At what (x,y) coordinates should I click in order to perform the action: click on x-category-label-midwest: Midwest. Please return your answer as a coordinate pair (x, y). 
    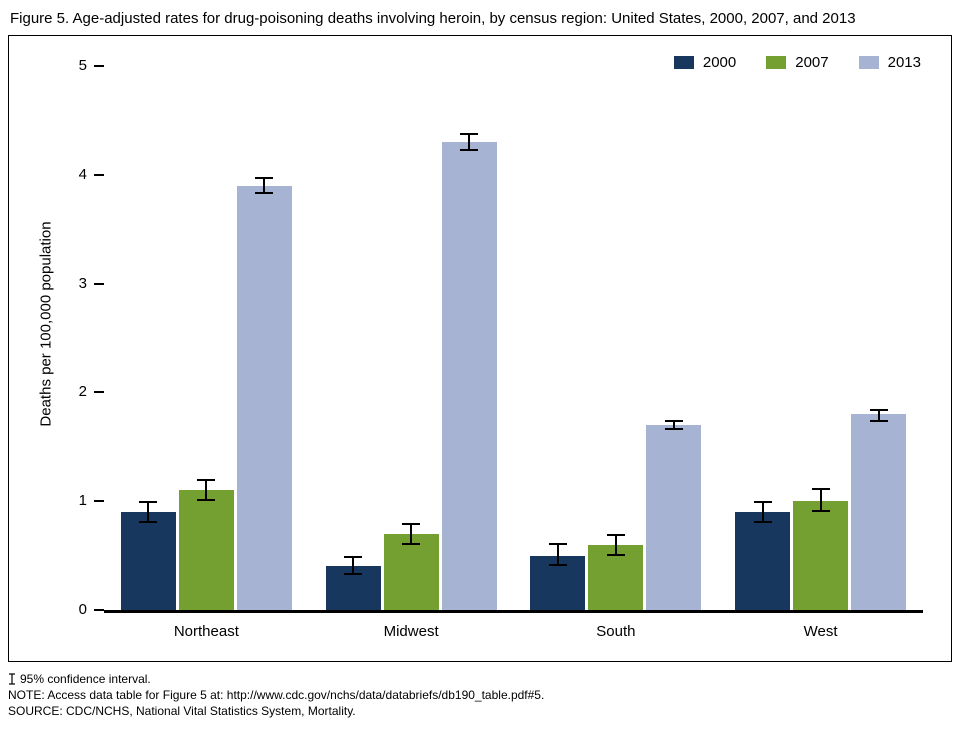
    Looking at the image, I should click on (411, 631).